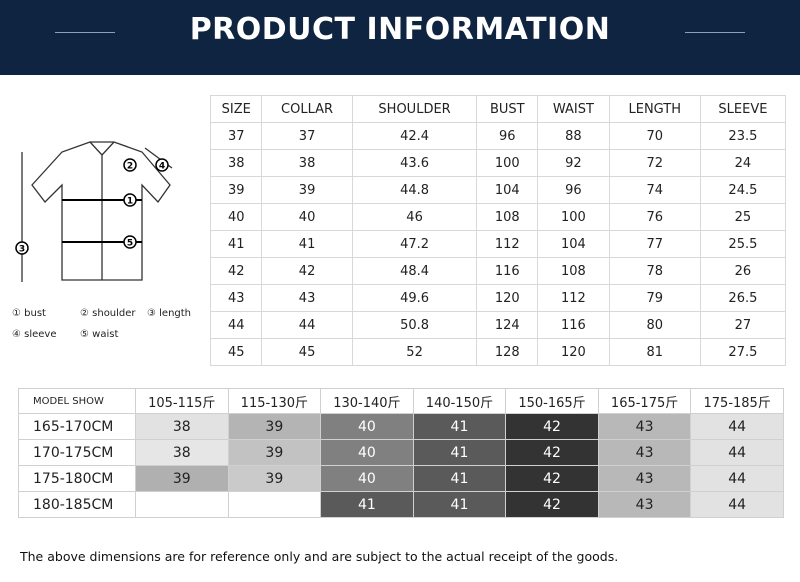 Image resolution: width=800 pixels, height=582 pixels. I want to click on size-row: 44 44 50.8 124 116 80 27, so click(498, 325).